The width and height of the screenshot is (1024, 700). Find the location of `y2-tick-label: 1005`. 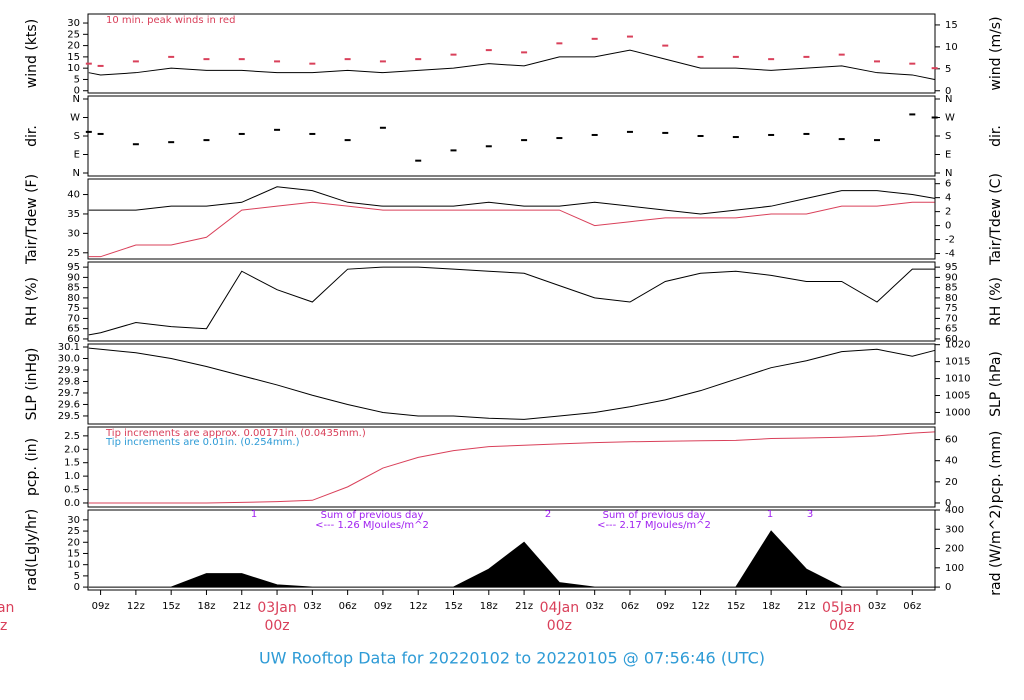

y2-tick-label: 1005 is located at coordinates (957, 396).